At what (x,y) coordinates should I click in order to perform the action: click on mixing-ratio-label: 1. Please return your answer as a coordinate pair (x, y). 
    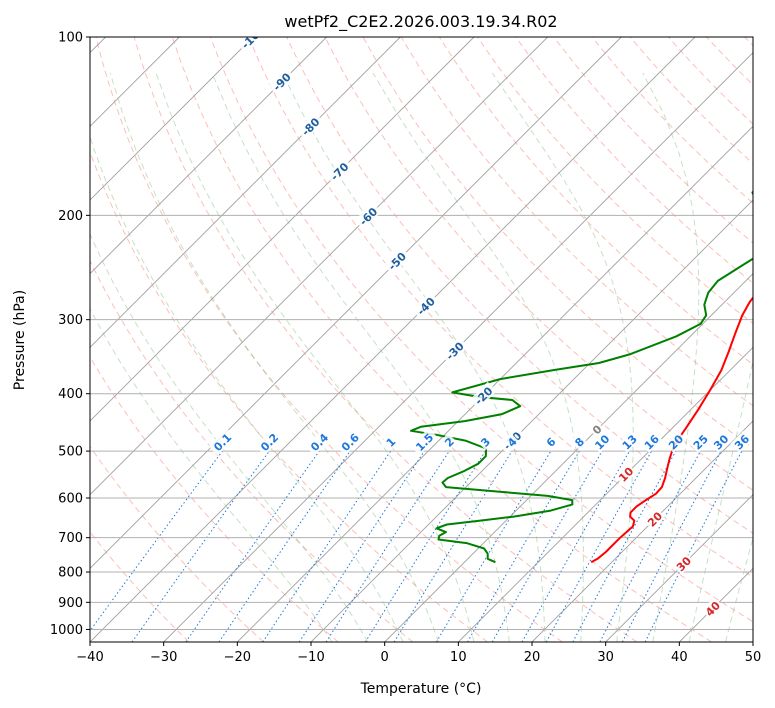
    Looking at the image, I should click on (391, 442).